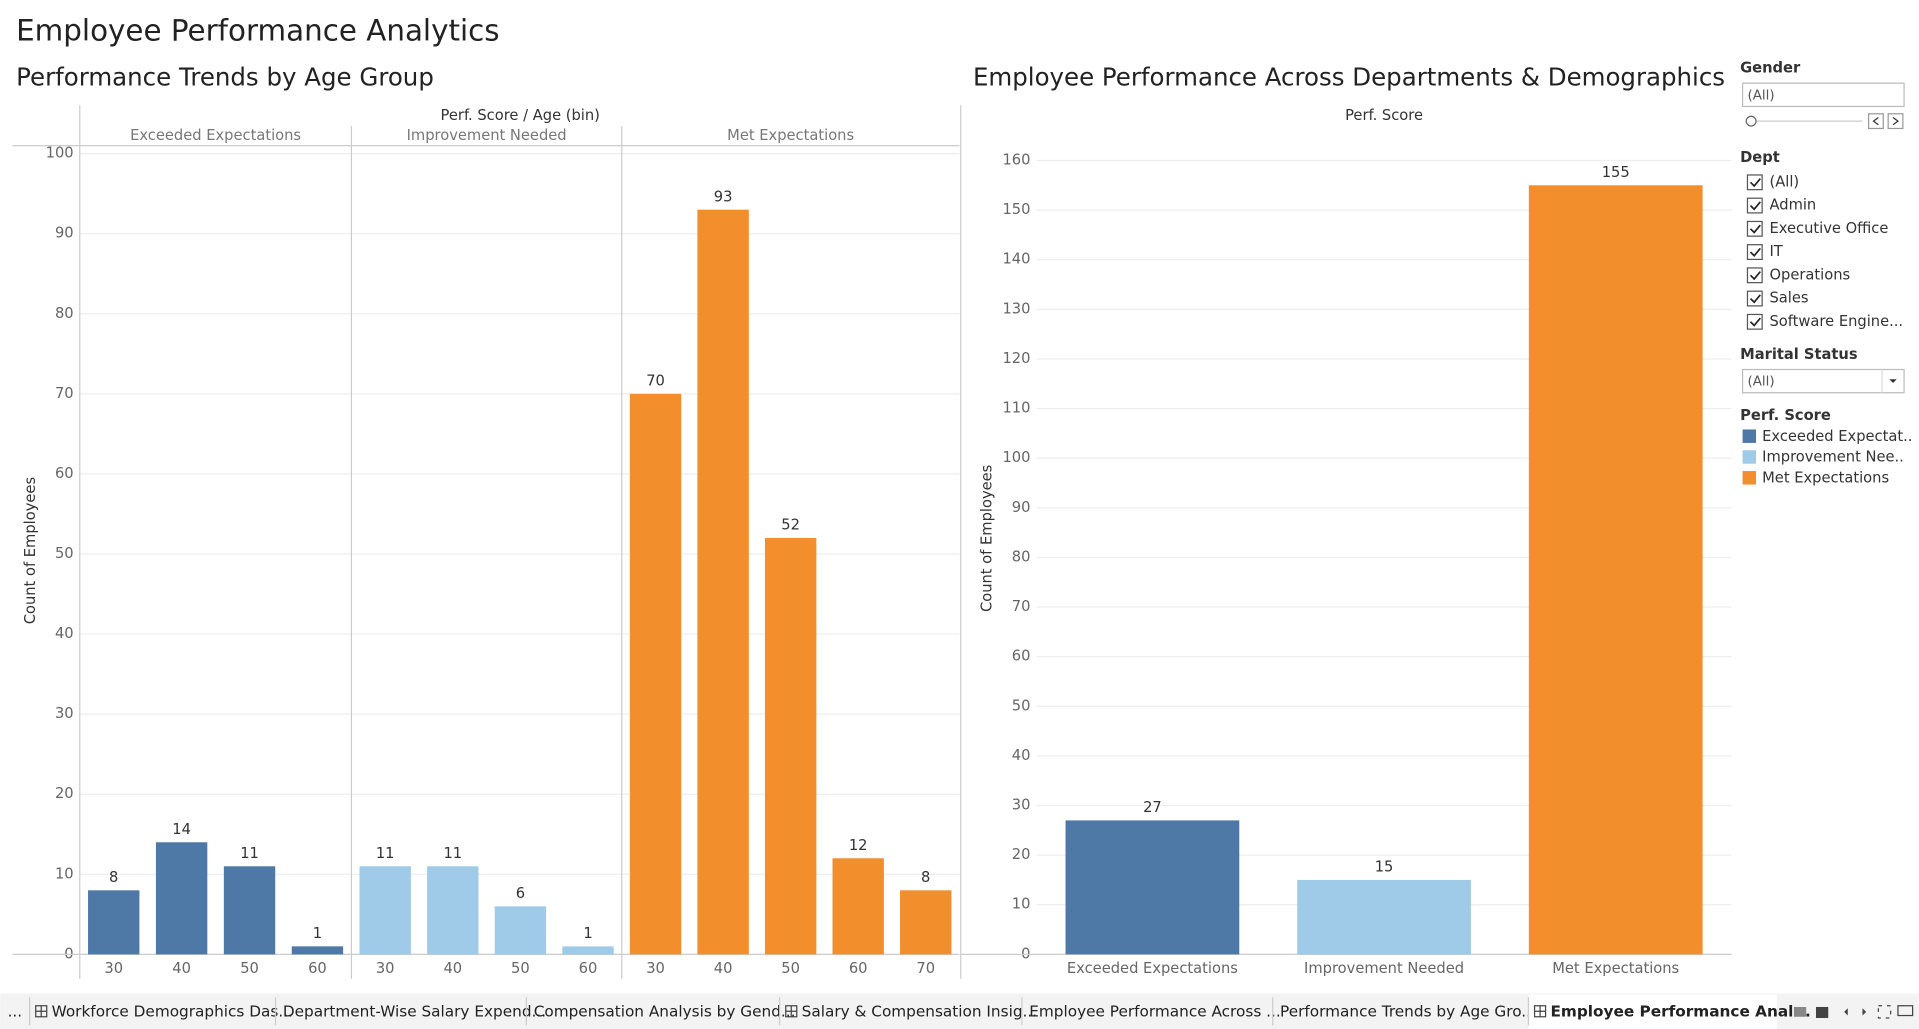  I want to click on chart-header: Perf. Score / Age (bin), so click(520, 115).